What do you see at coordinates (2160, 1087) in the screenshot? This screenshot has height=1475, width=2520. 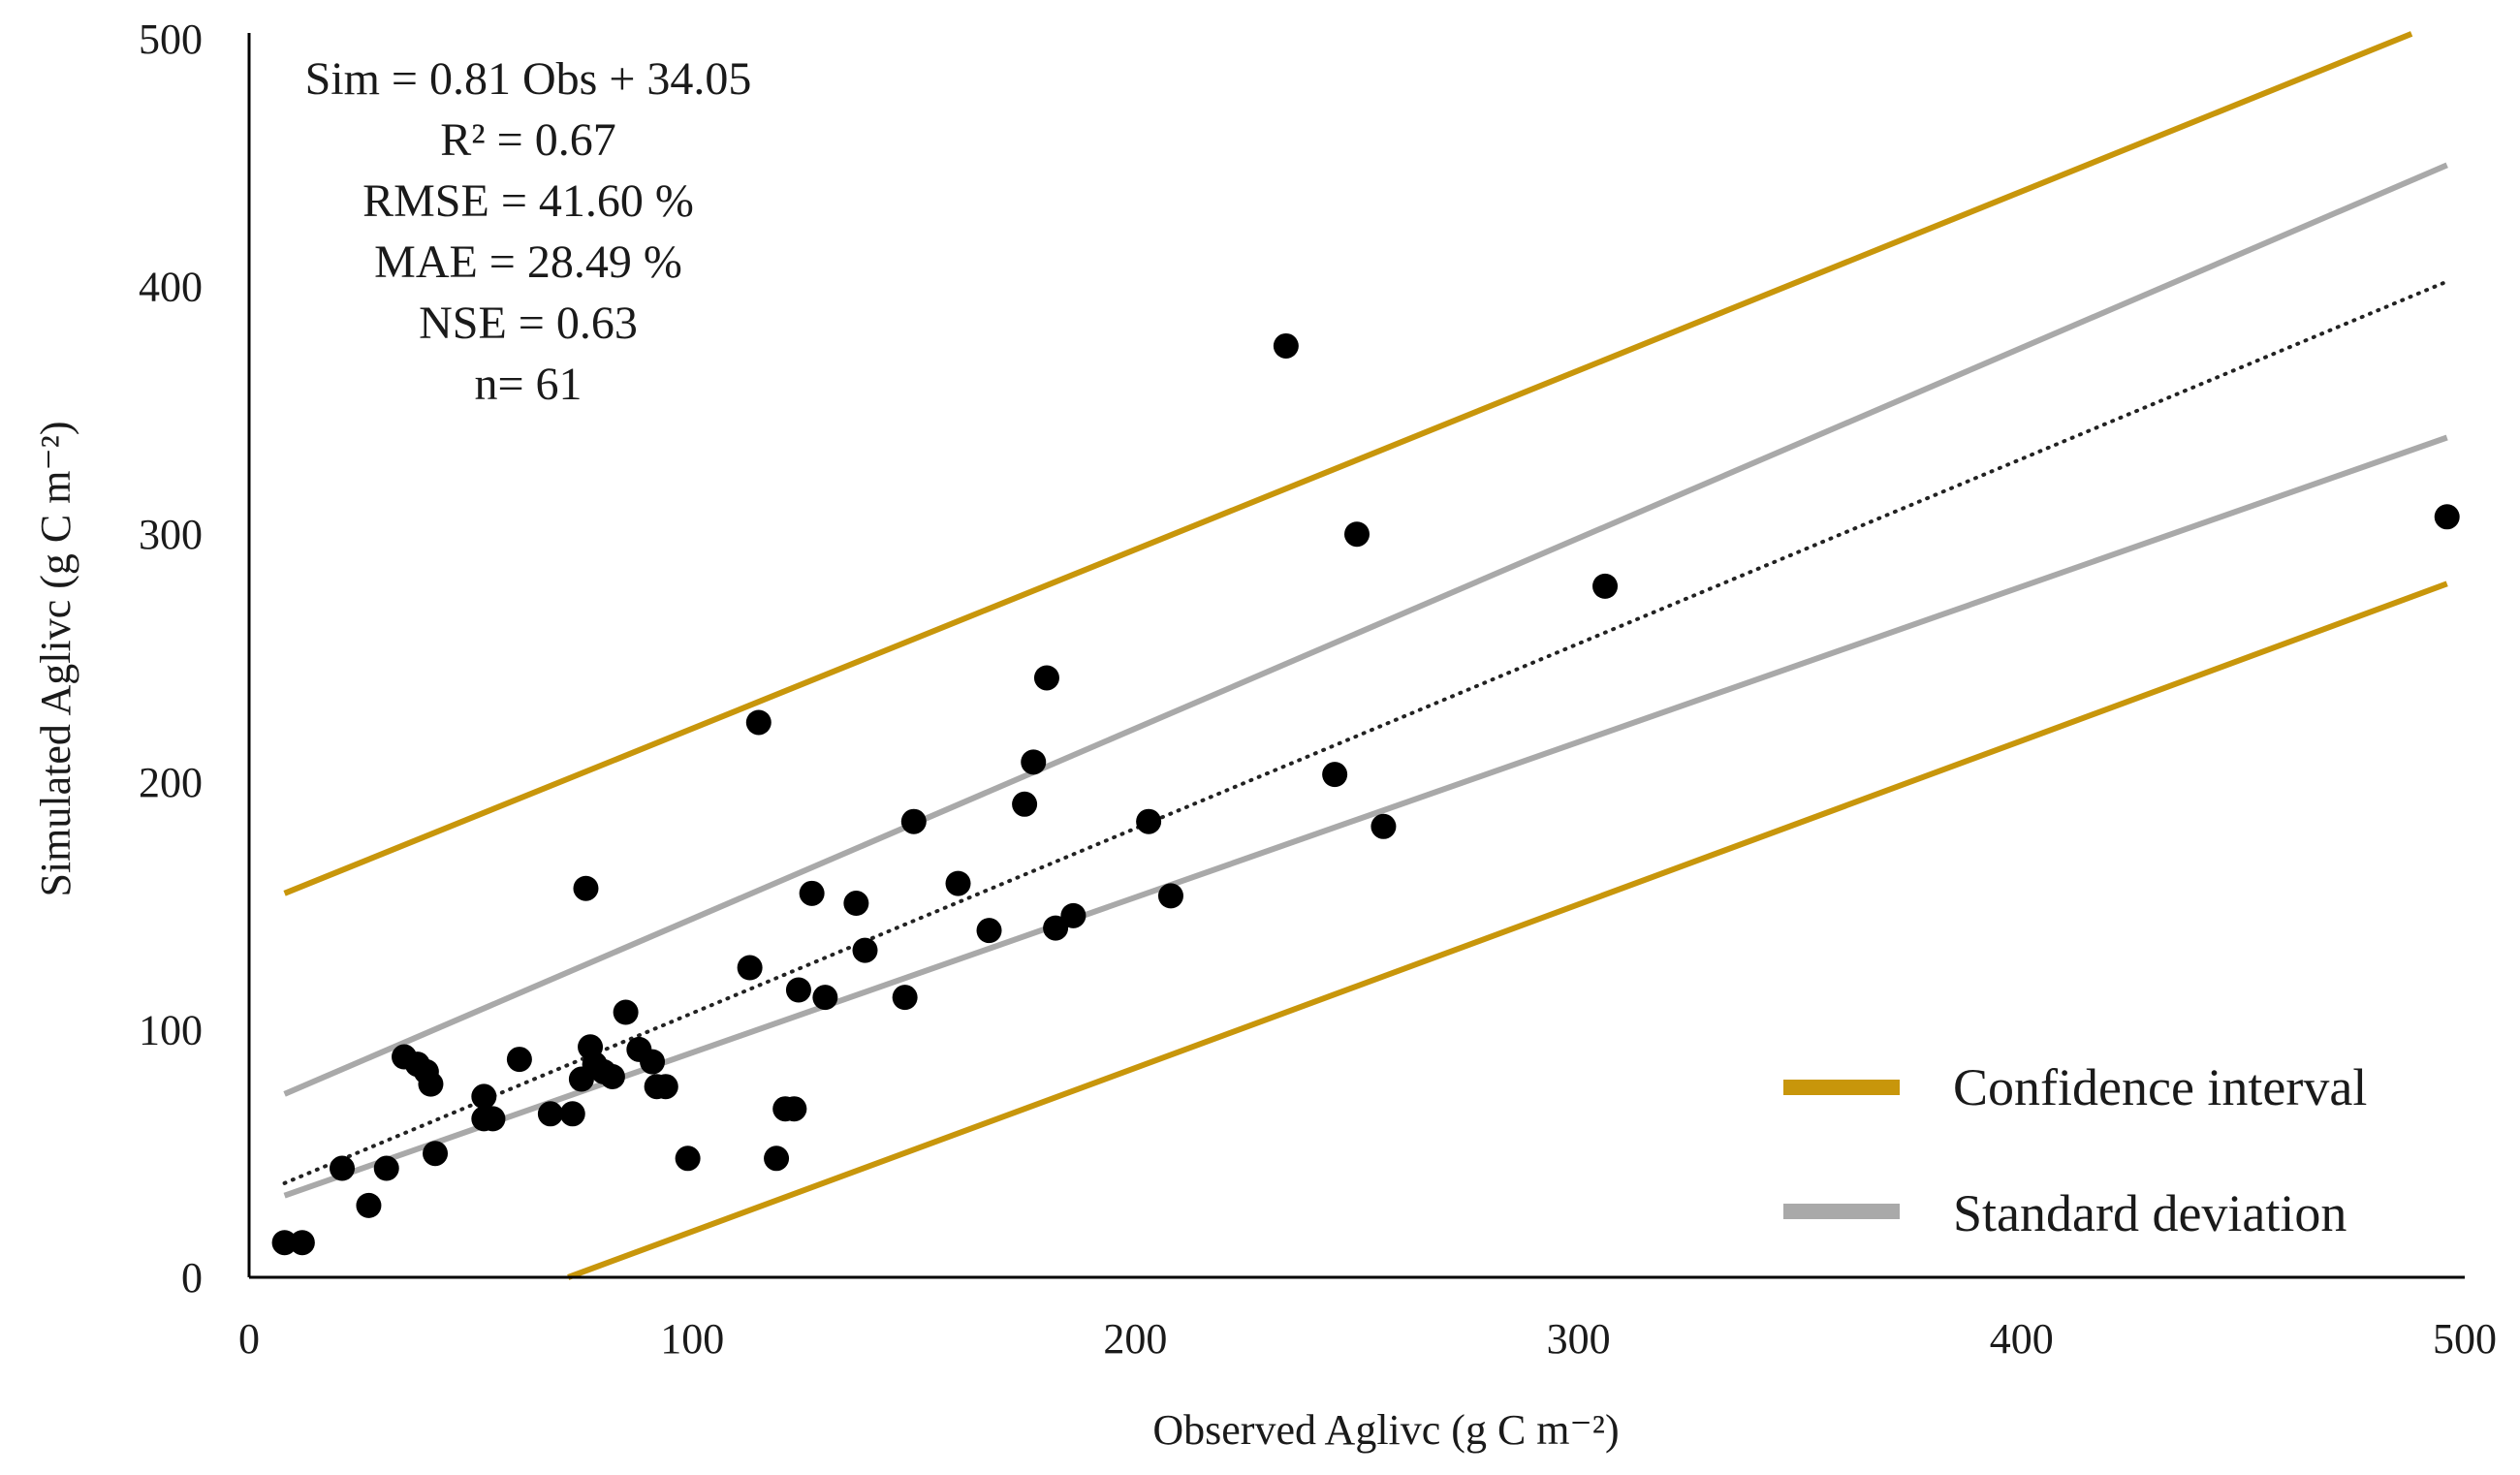 I see `legend-label-confidence-interval: Confidence interval` at bounding box center [2160, 1087].